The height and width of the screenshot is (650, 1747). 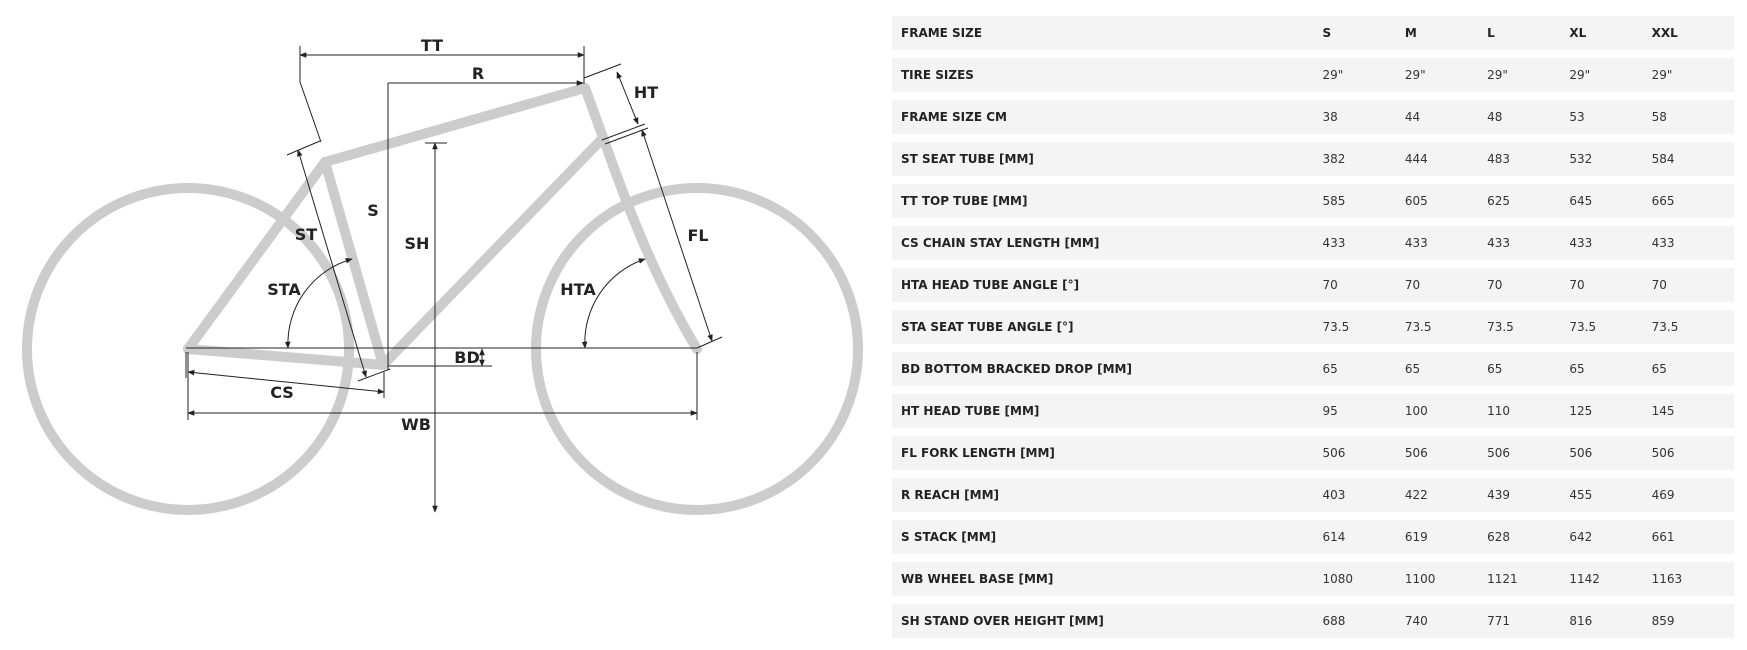 What do you see at coordinates (1363, 159) in the screenshot?
I see `row-value: 382` at bounding box center [1363, 159].